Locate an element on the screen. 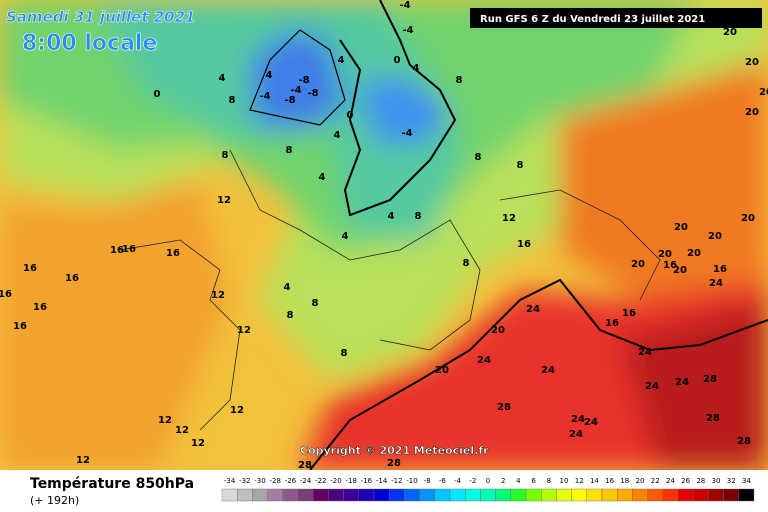 The width and height of the screenshot is (768, 512). scale-label: -30 is located at coordinates (259, 481).